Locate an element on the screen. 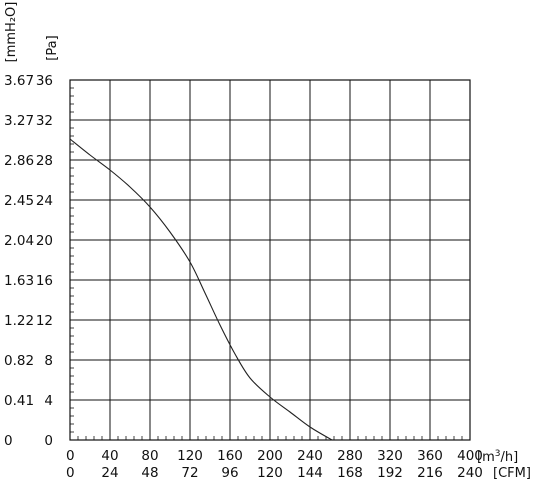 The image size is (543, 487). y-tick-label-pa: 12 is located at coordinates (44, 321).